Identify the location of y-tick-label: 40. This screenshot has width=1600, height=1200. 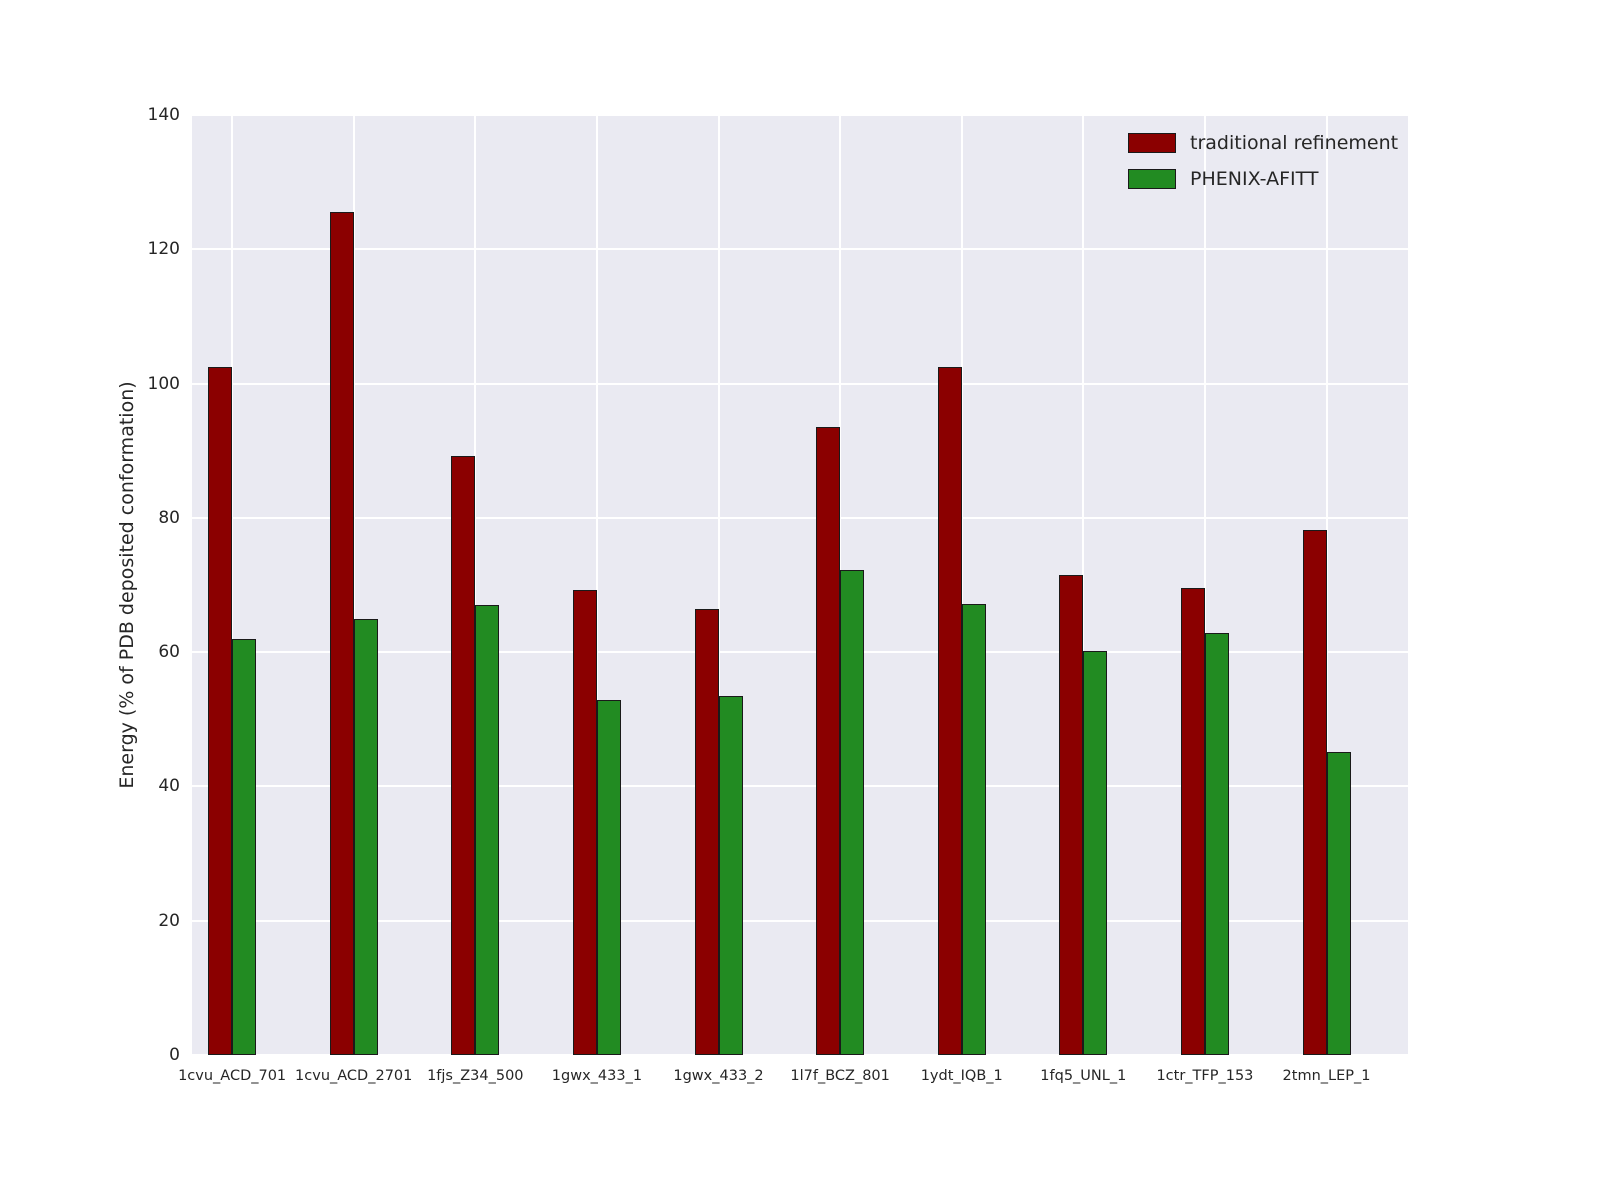
(169, 786).